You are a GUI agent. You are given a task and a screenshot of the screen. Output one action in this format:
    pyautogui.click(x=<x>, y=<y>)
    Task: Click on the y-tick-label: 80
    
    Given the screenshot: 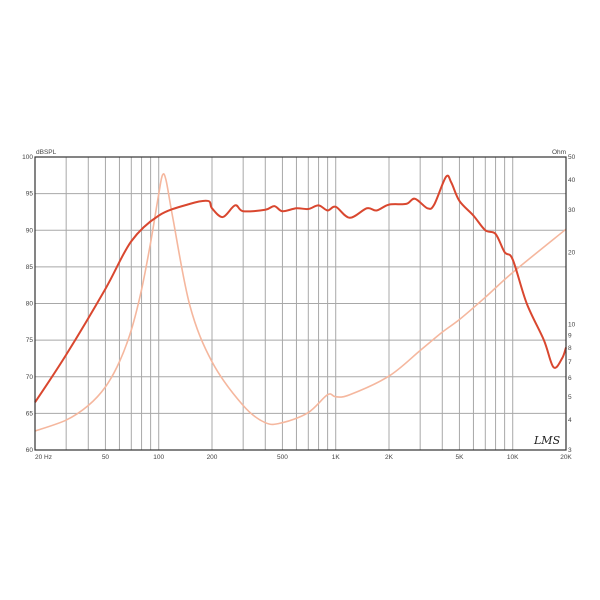 What is the action you would take?
    pyautogui.click(x=30, y=304)
    